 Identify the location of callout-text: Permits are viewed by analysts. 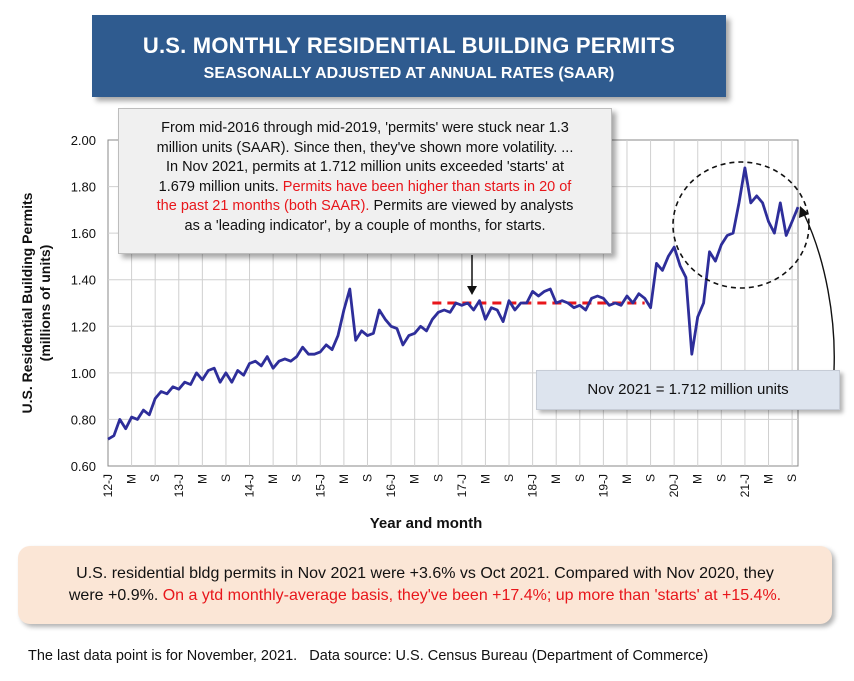
(471, 206).